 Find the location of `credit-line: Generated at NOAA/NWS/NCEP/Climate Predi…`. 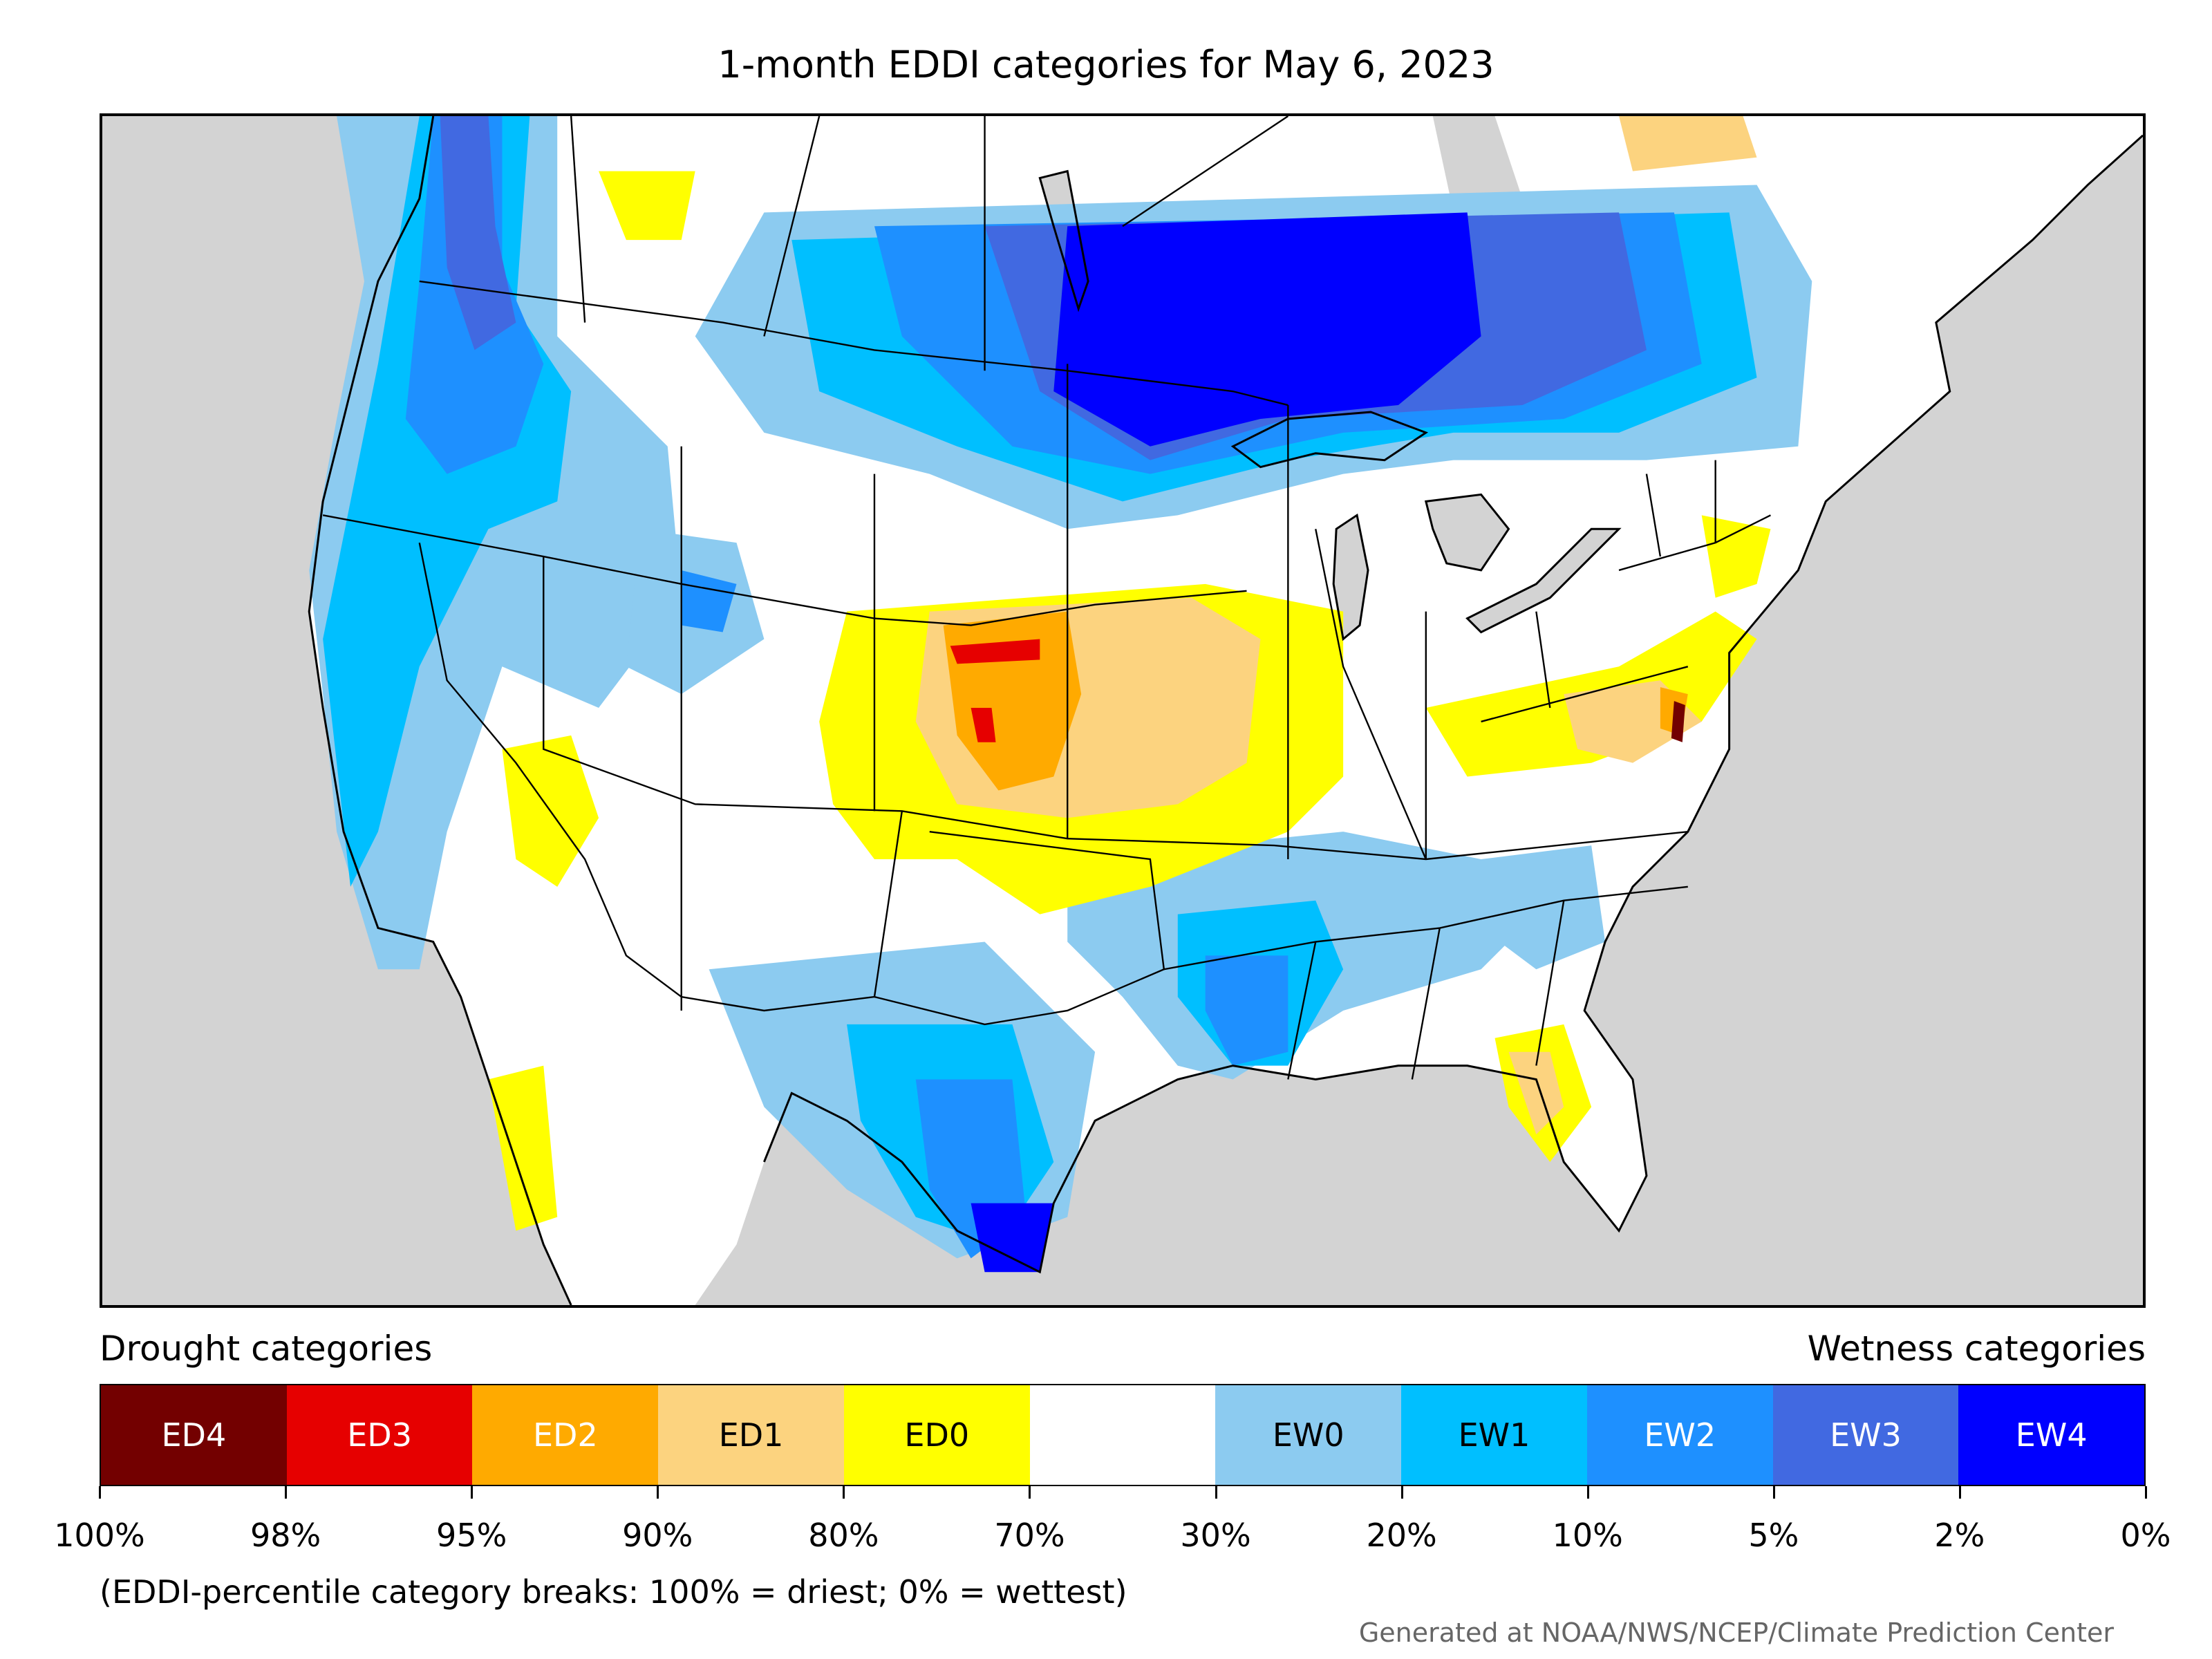

credit-line: Generated at NOAA/NWS/NCEP/Climate Predi… is located at coordinates (1736, 1633).